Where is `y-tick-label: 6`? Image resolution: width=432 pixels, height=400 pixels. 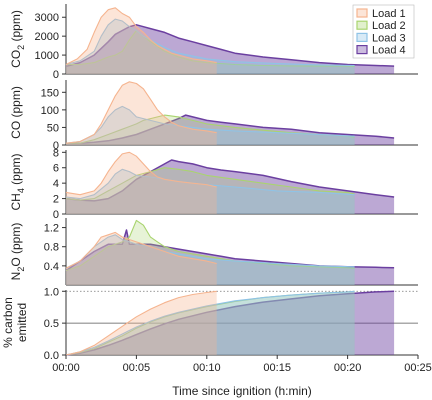
y-tick-label: 6 is located at coordinates (56, 169).